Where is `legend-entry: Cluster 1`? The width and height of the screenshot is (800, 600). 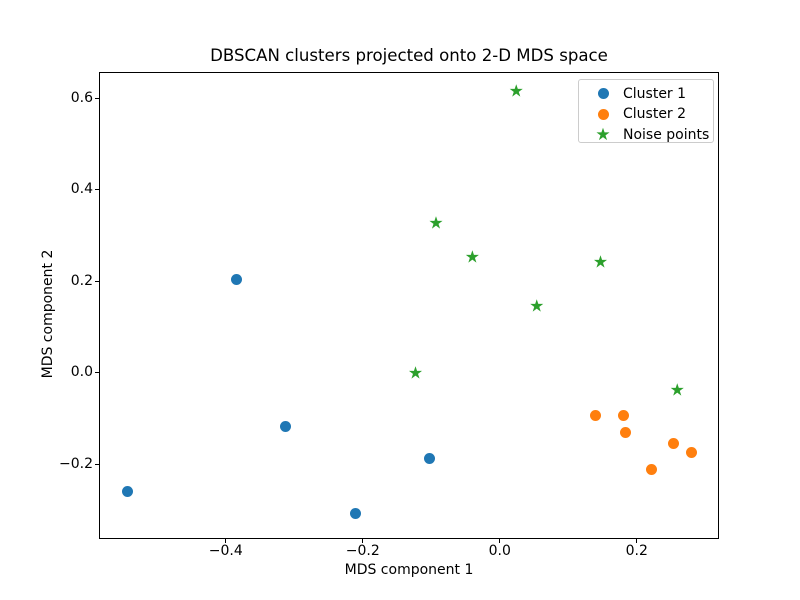 legend-entry: Cluster 1 is located at coordinates (646, 94).